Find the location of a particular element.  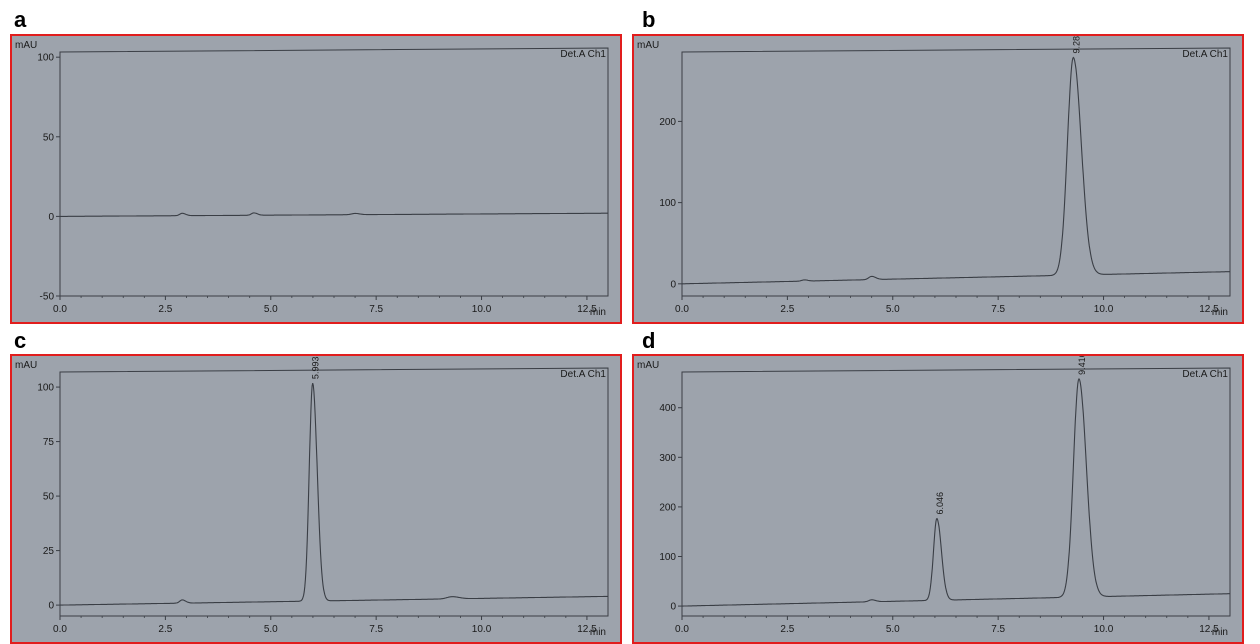

y-tick-label: 25 is located at coordinates (49, 551).